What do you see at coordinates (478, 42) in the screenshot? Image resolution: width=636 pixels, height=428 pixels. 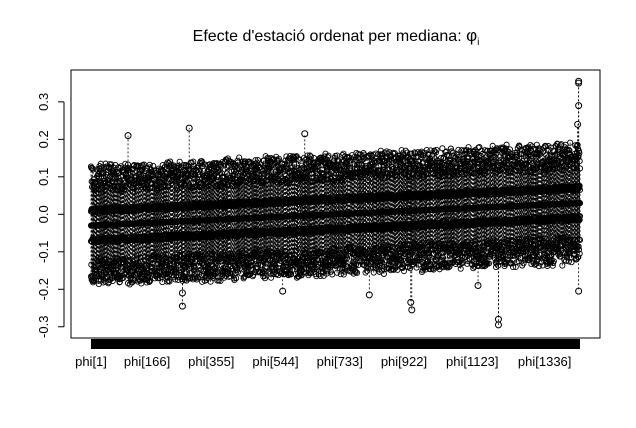 I see `chart-title-subscript: i` at bounding box center [478, 42].